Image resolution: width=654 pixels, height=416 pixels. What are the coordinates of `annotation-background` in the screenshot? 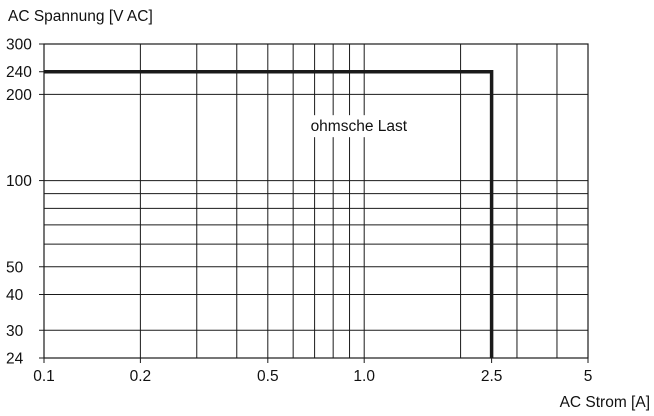 It's located at (371, 126).